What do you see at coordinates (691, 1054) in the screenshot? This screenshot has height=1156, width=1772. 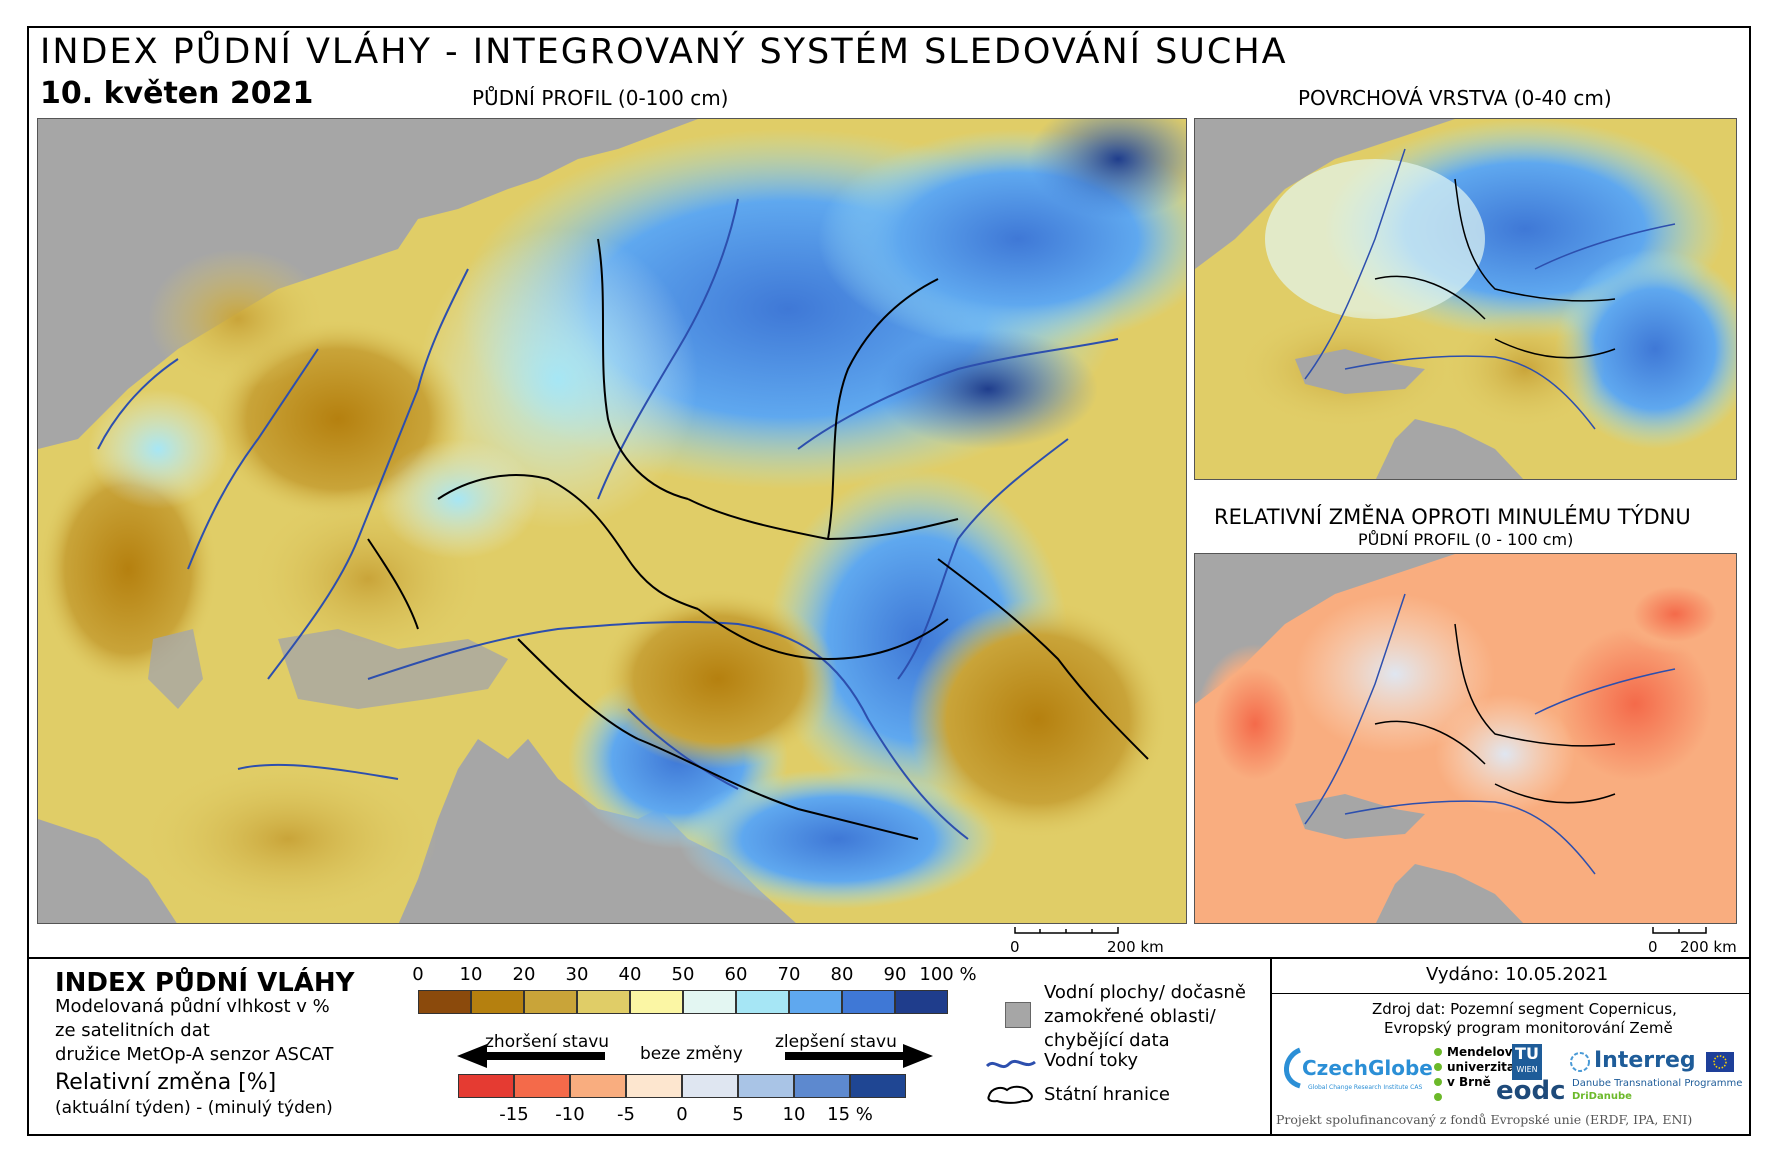 I see `nochange-label: beze změny` at bounding box center [691, 1054].